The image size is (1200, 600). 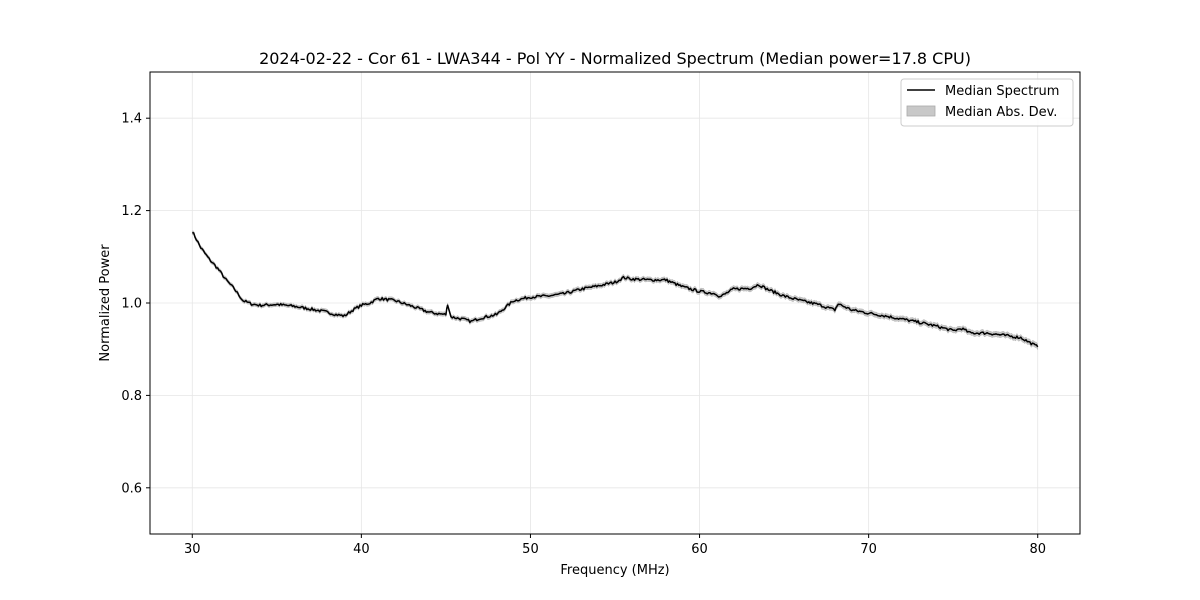 What do you see at coordinates (699, 549) in the screenshot?
I see `x-tick-label: 60` at bounding box center [699, 549].